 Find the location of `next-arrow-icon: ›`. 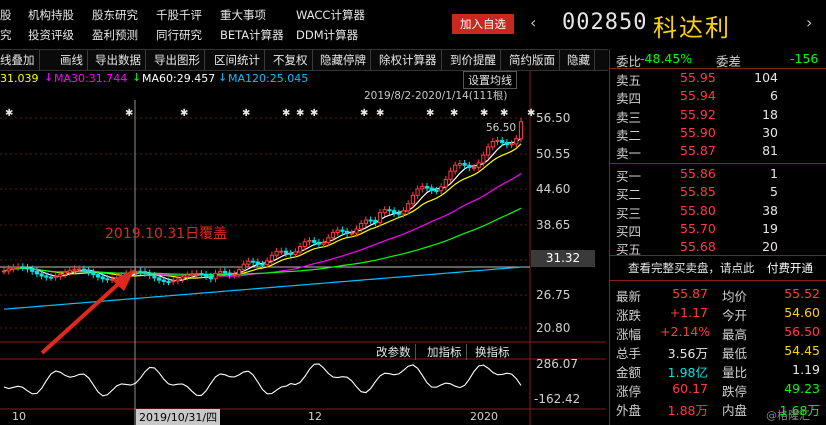

next-arrow-icon: › is located at coordinates (809, 22).